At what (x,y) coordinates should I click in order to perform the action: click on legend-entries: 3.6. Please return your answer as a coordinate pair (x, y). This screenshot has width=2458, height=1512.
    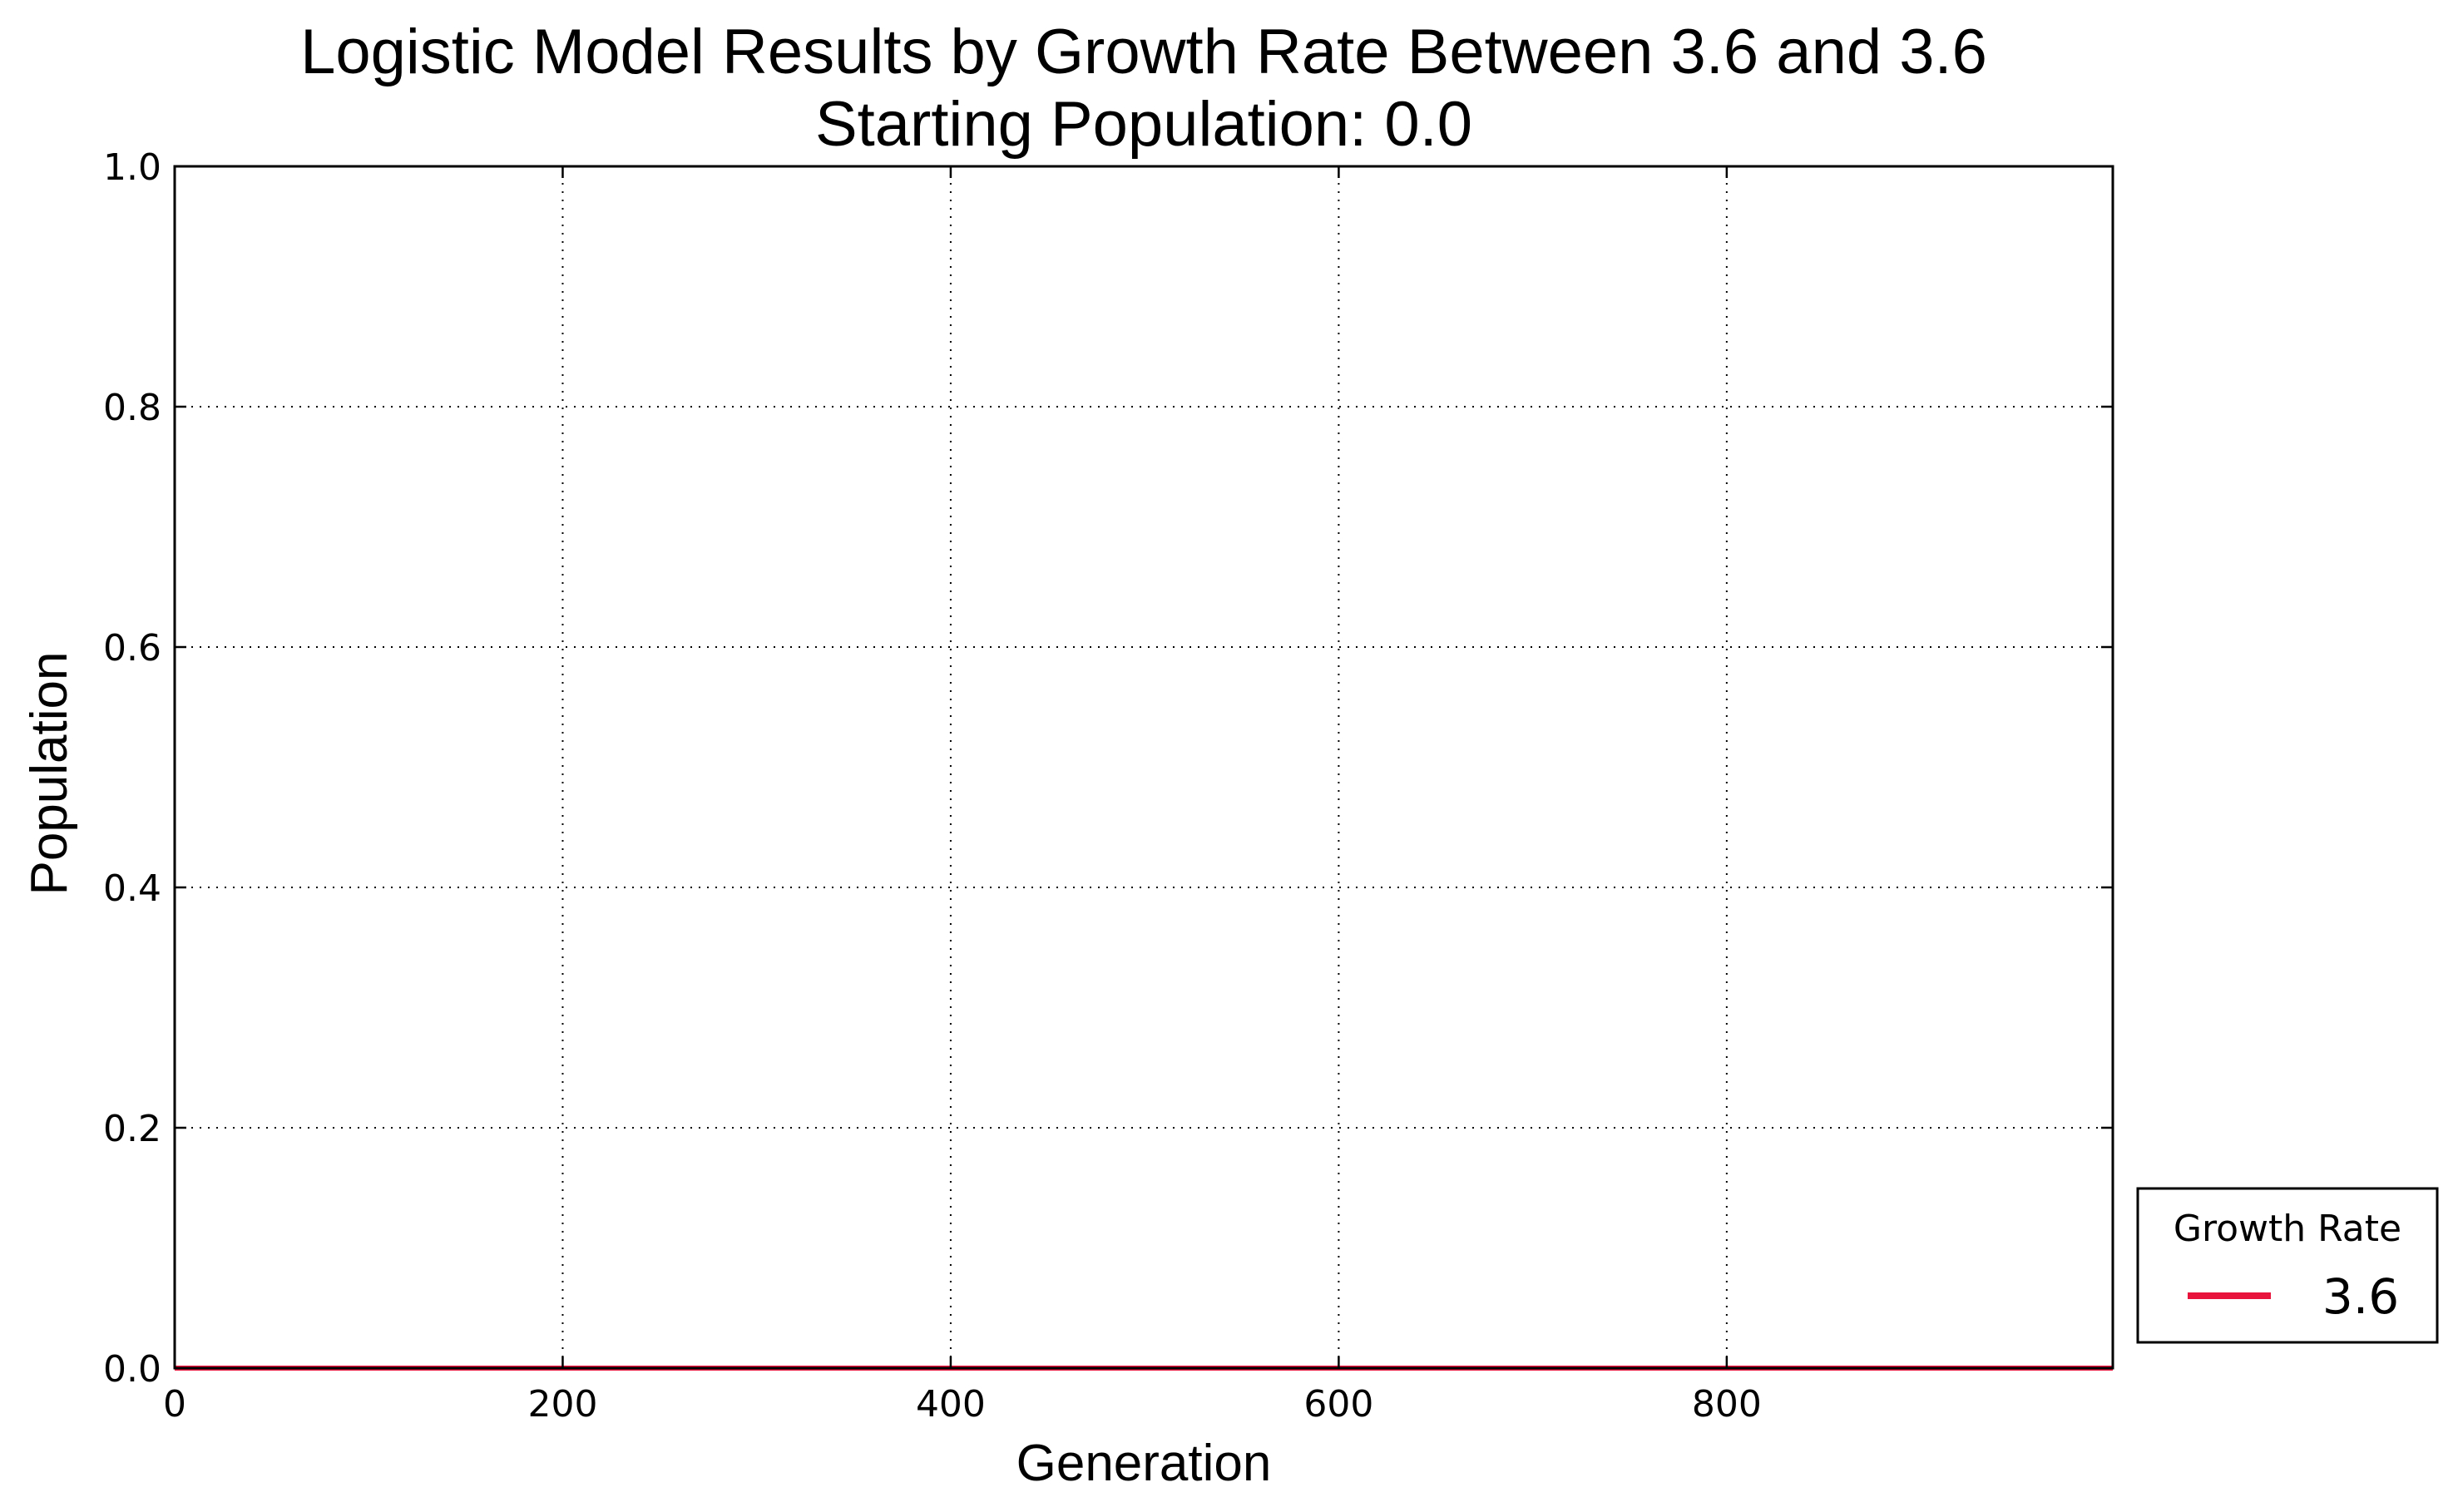
    Looking at the image, I should click on (2294, 1296).